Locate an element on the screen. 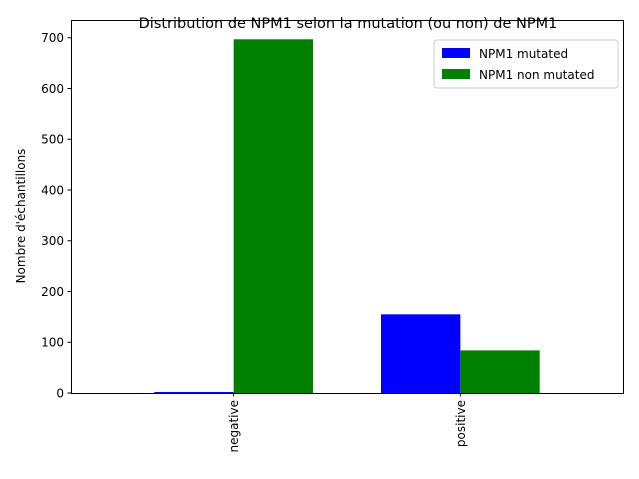 This screenshot has width=639, height=479. y-tick-label: 600 is located at coordinates (52, 89).